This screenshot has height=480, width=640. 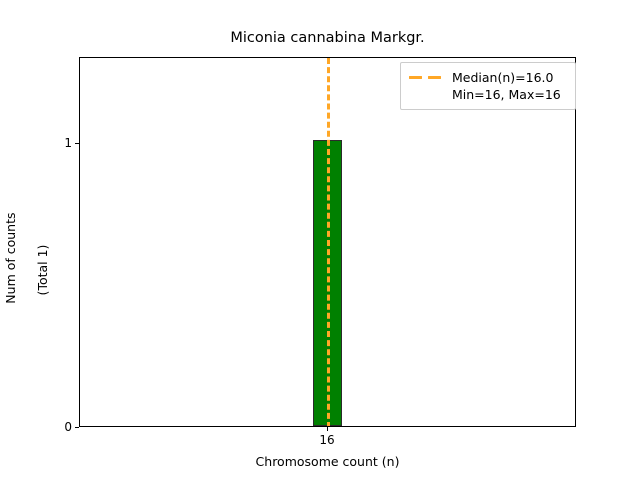 I want to click on median-line, so click(x=328, y=242).